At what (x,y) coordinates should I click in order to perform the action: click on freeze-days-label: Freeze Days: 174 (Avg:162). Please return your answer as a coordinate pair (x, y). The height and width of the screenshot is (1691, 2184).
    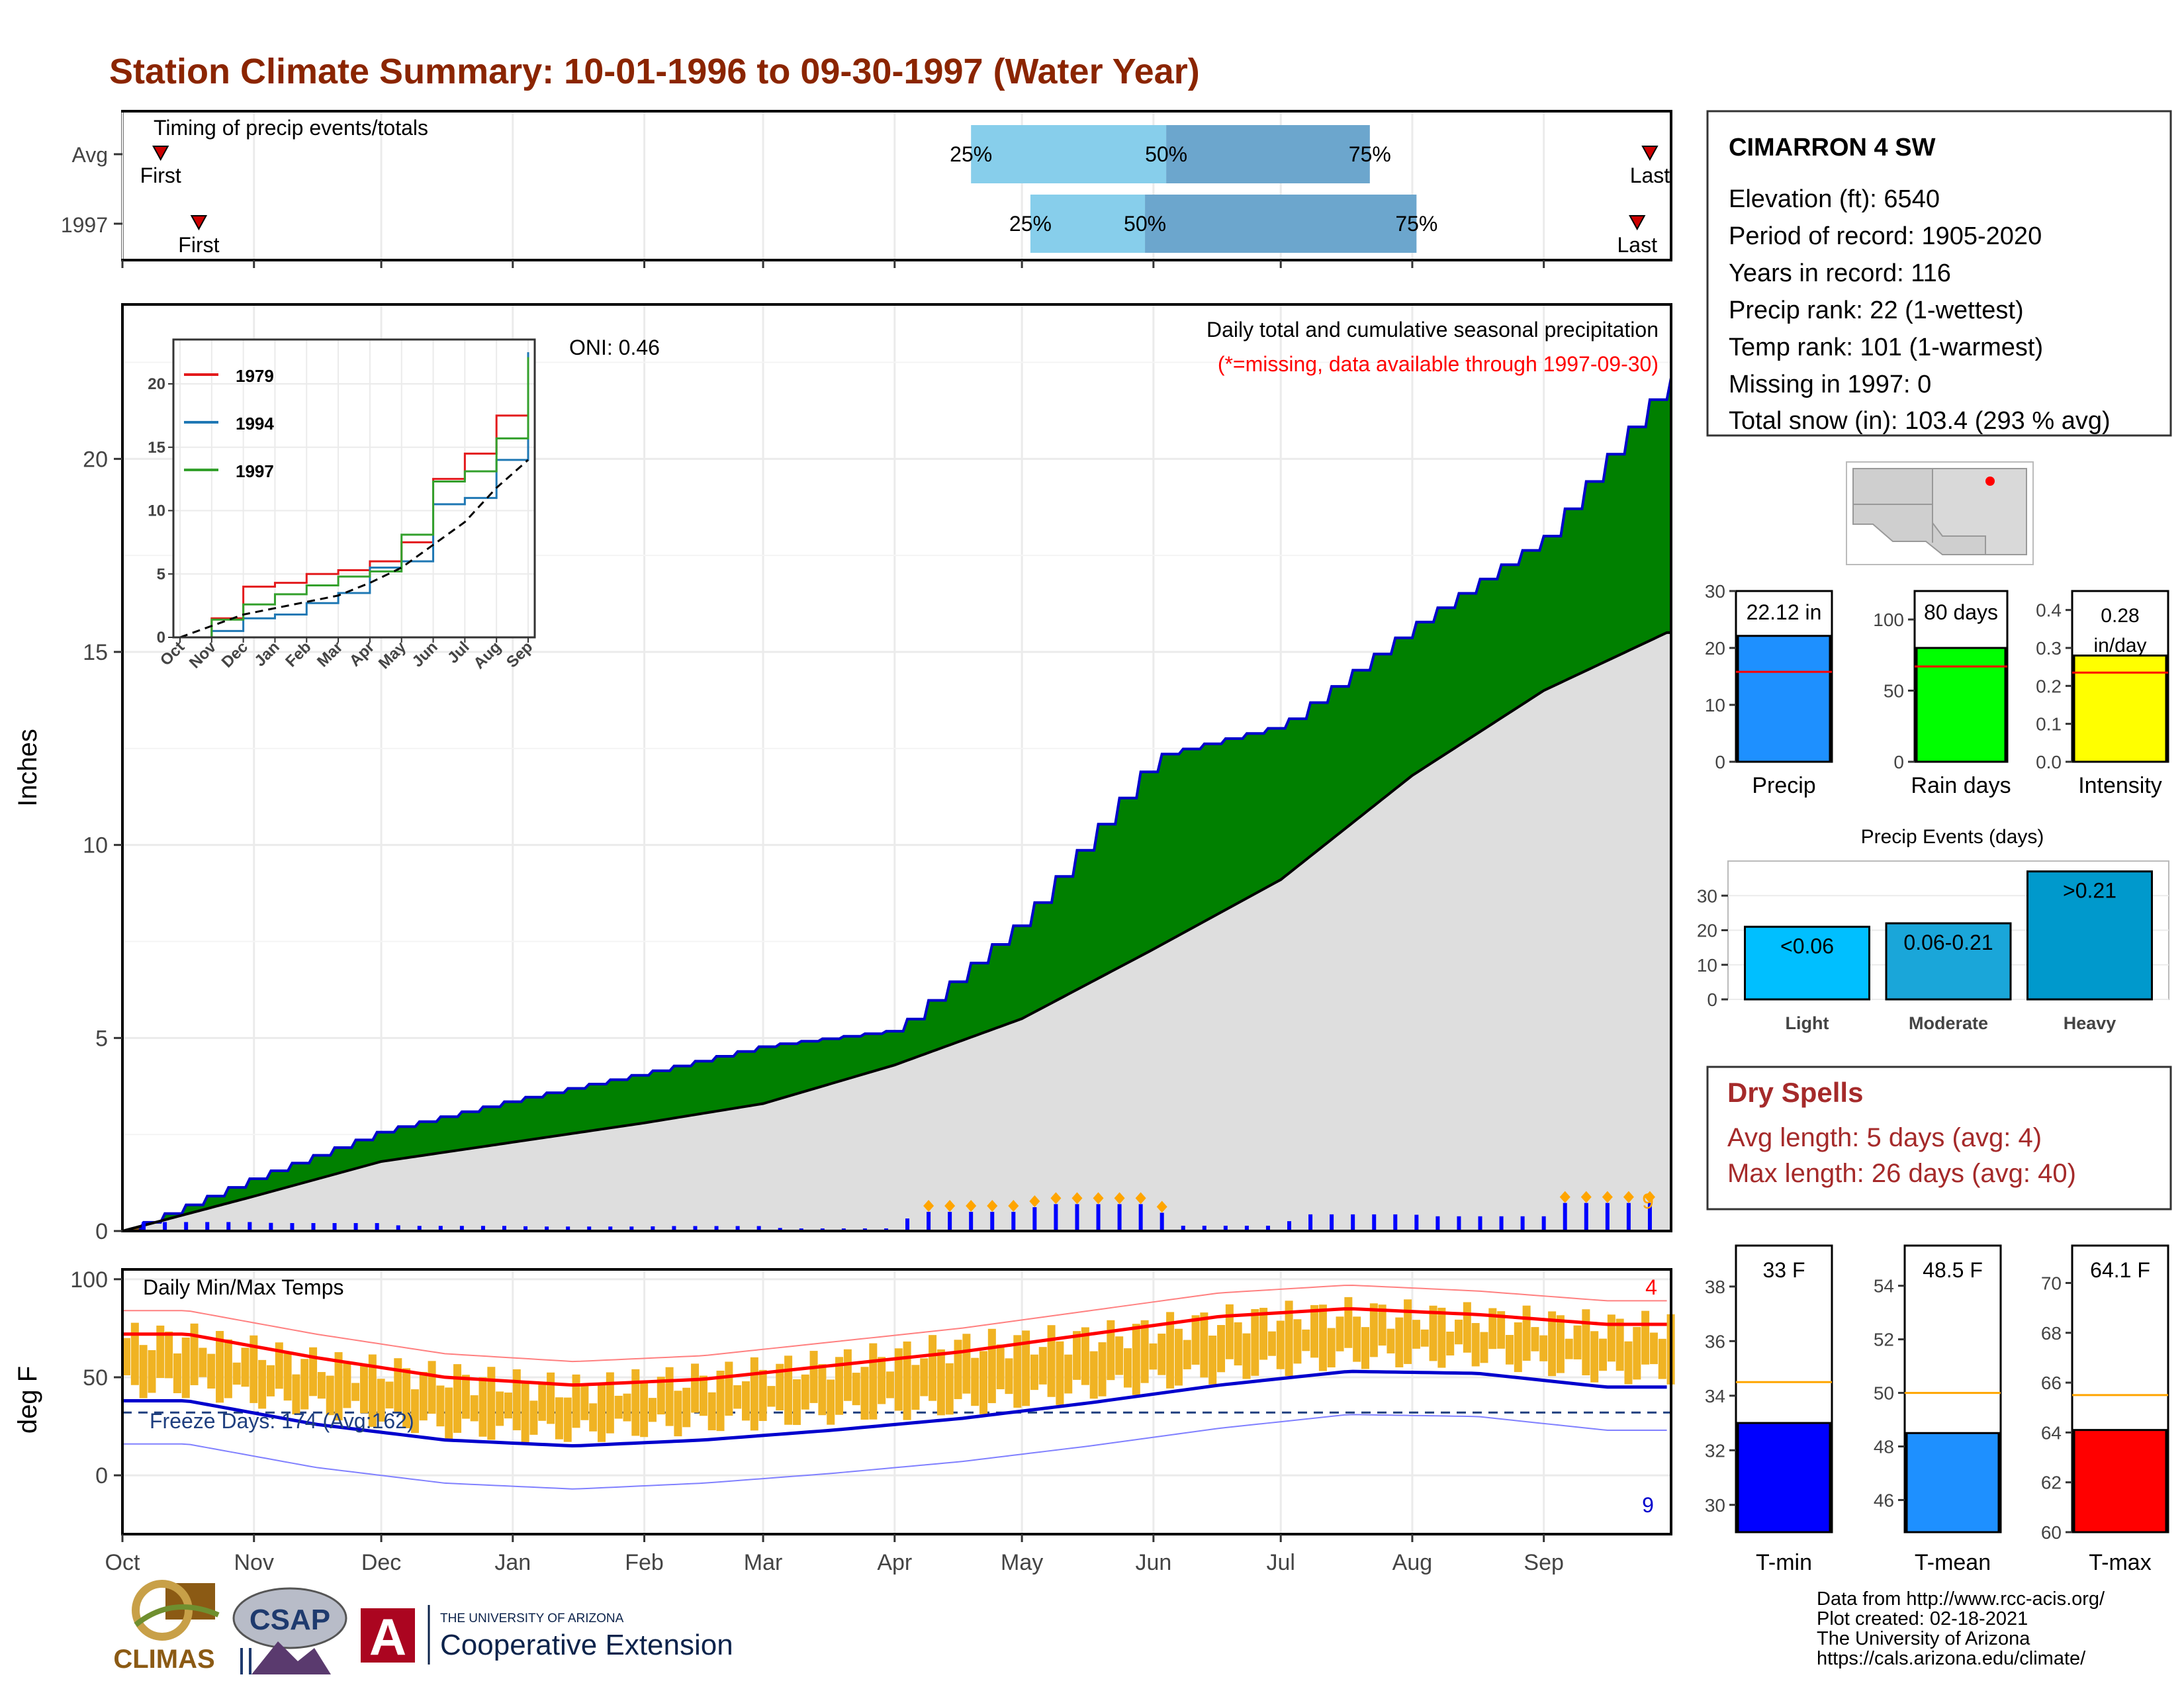
    Looking at the image, I should click on (282, 1421).